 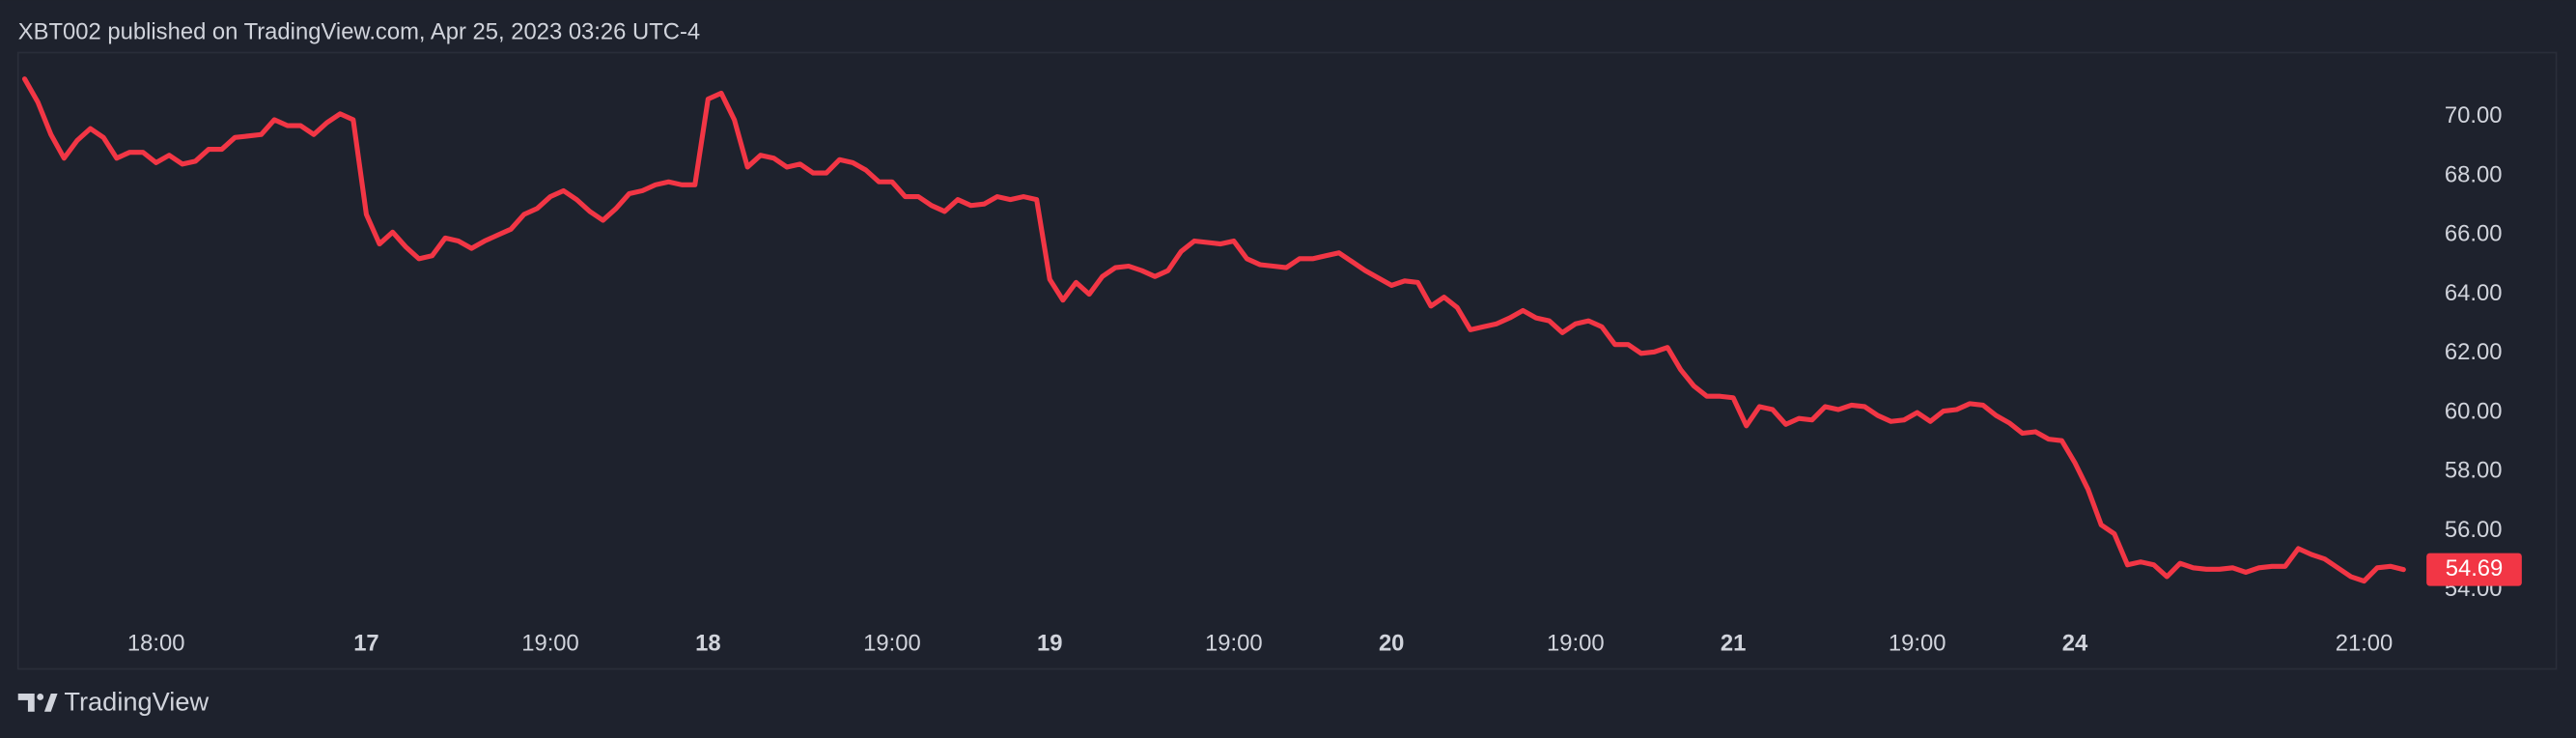 What do you see at coordinates (136, 701) in the screenshot?
I see `brand-name: TradingView` at bounding box center [136, 701].